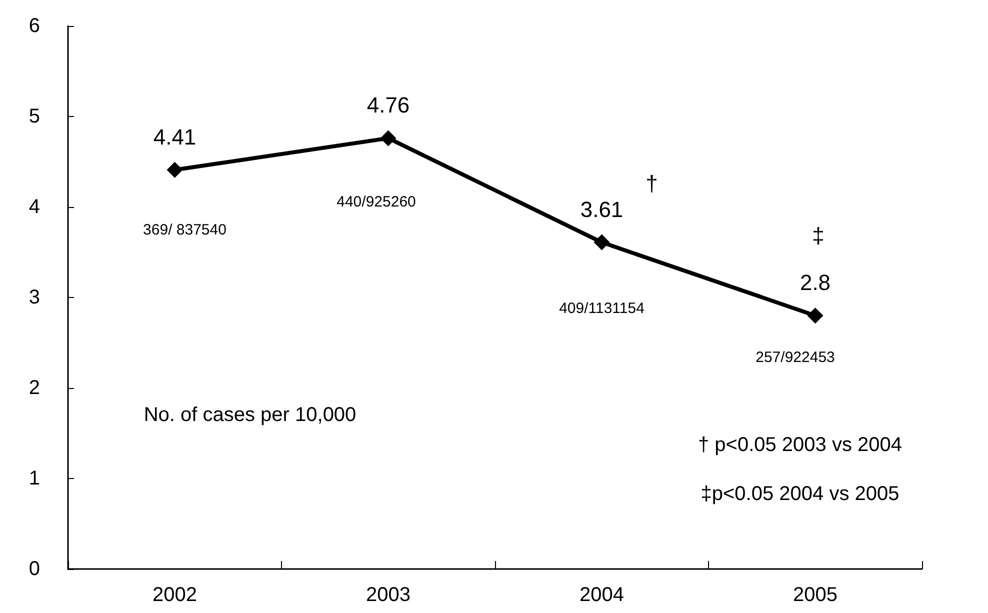  What do you see at coordinates (795, 357) in the screenshot?
I see `annotation: 257/922453` at bounding box center [795, 357].